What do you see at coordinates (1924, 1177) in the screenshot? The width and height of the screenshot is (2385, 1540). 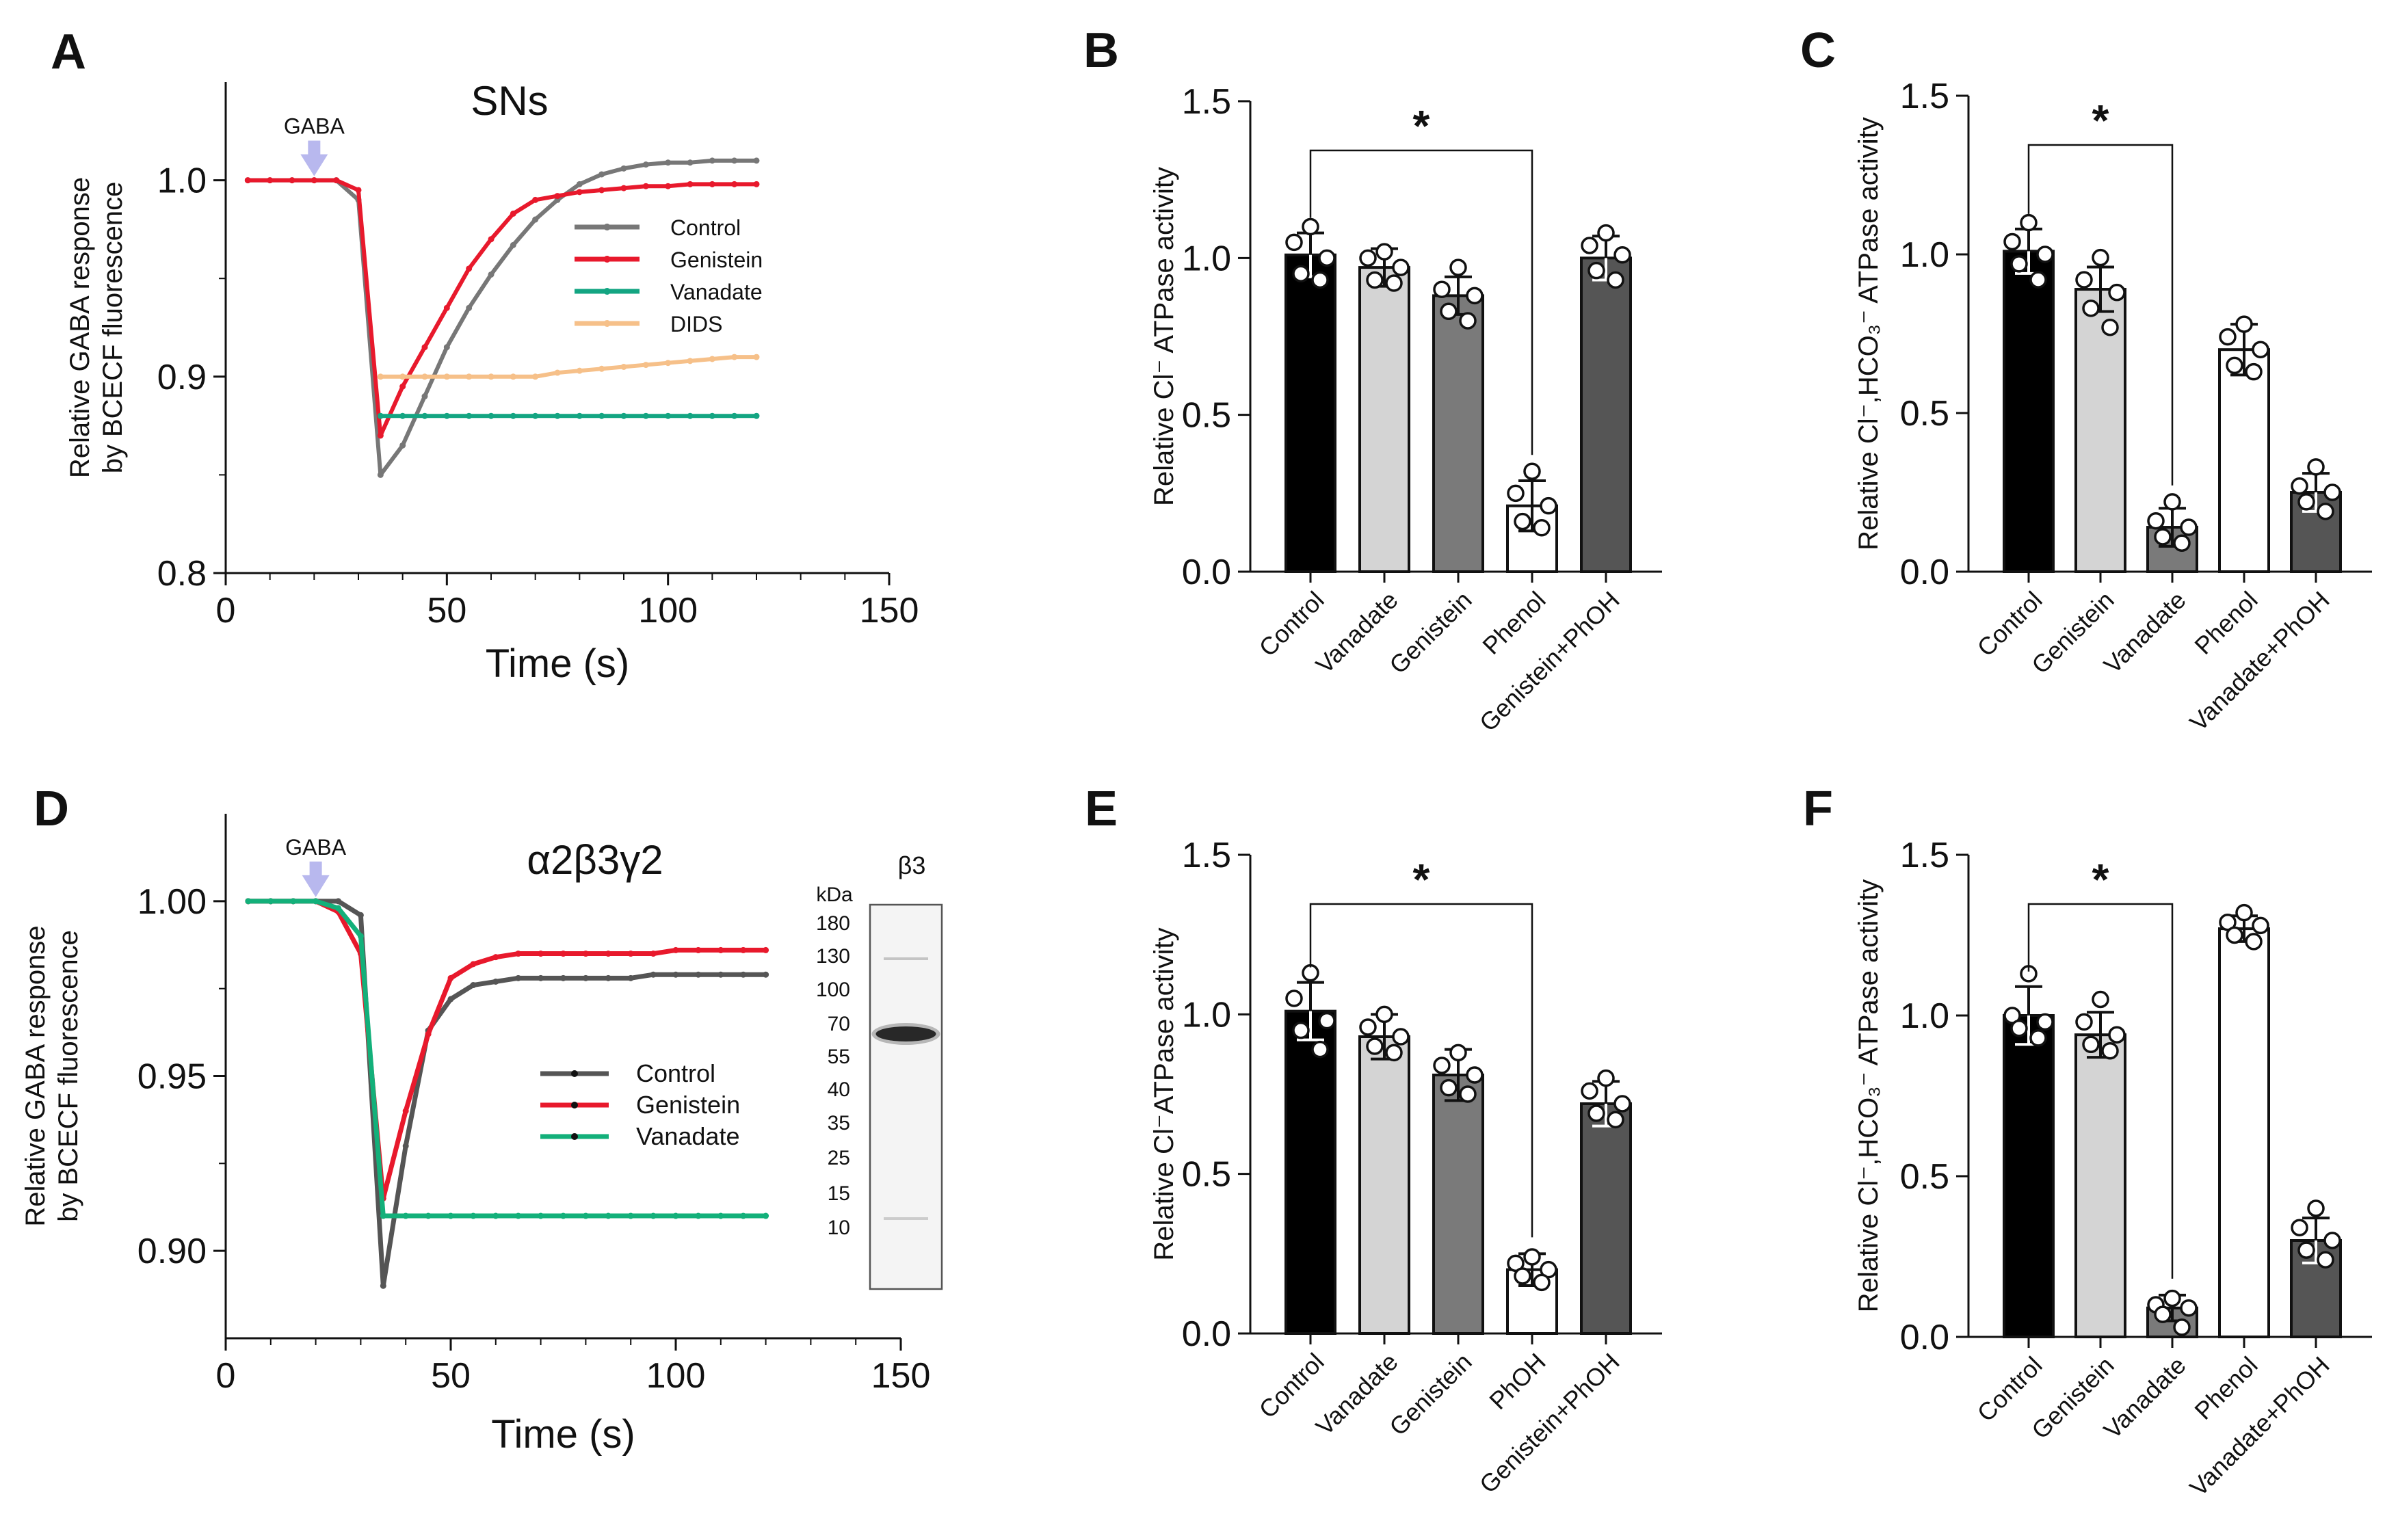 I see `y-tick-label: 0.5` at bounding box center [1924, 1177].